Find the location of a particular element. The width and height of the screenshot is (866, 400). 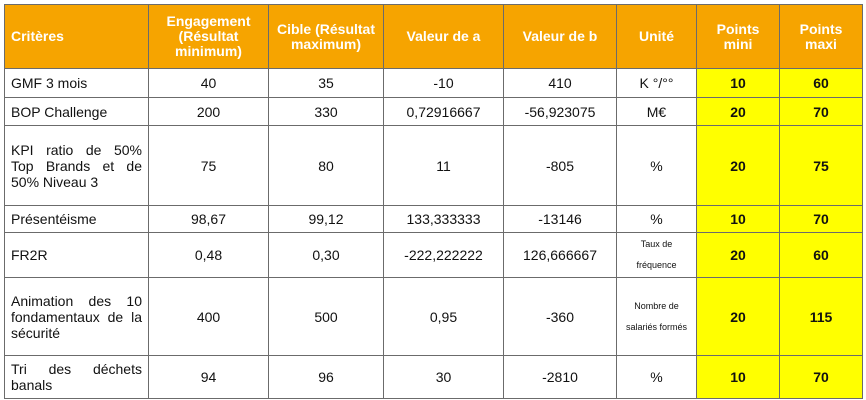

header-cell: Points maxi is located at coordinates (821, 36).